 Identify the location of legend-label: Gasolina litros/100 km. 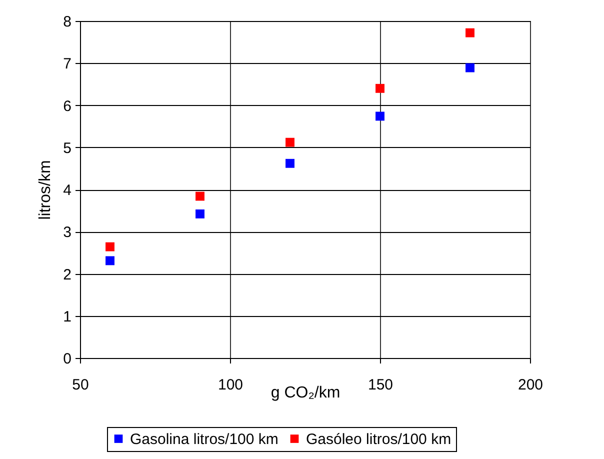
(204, 439).